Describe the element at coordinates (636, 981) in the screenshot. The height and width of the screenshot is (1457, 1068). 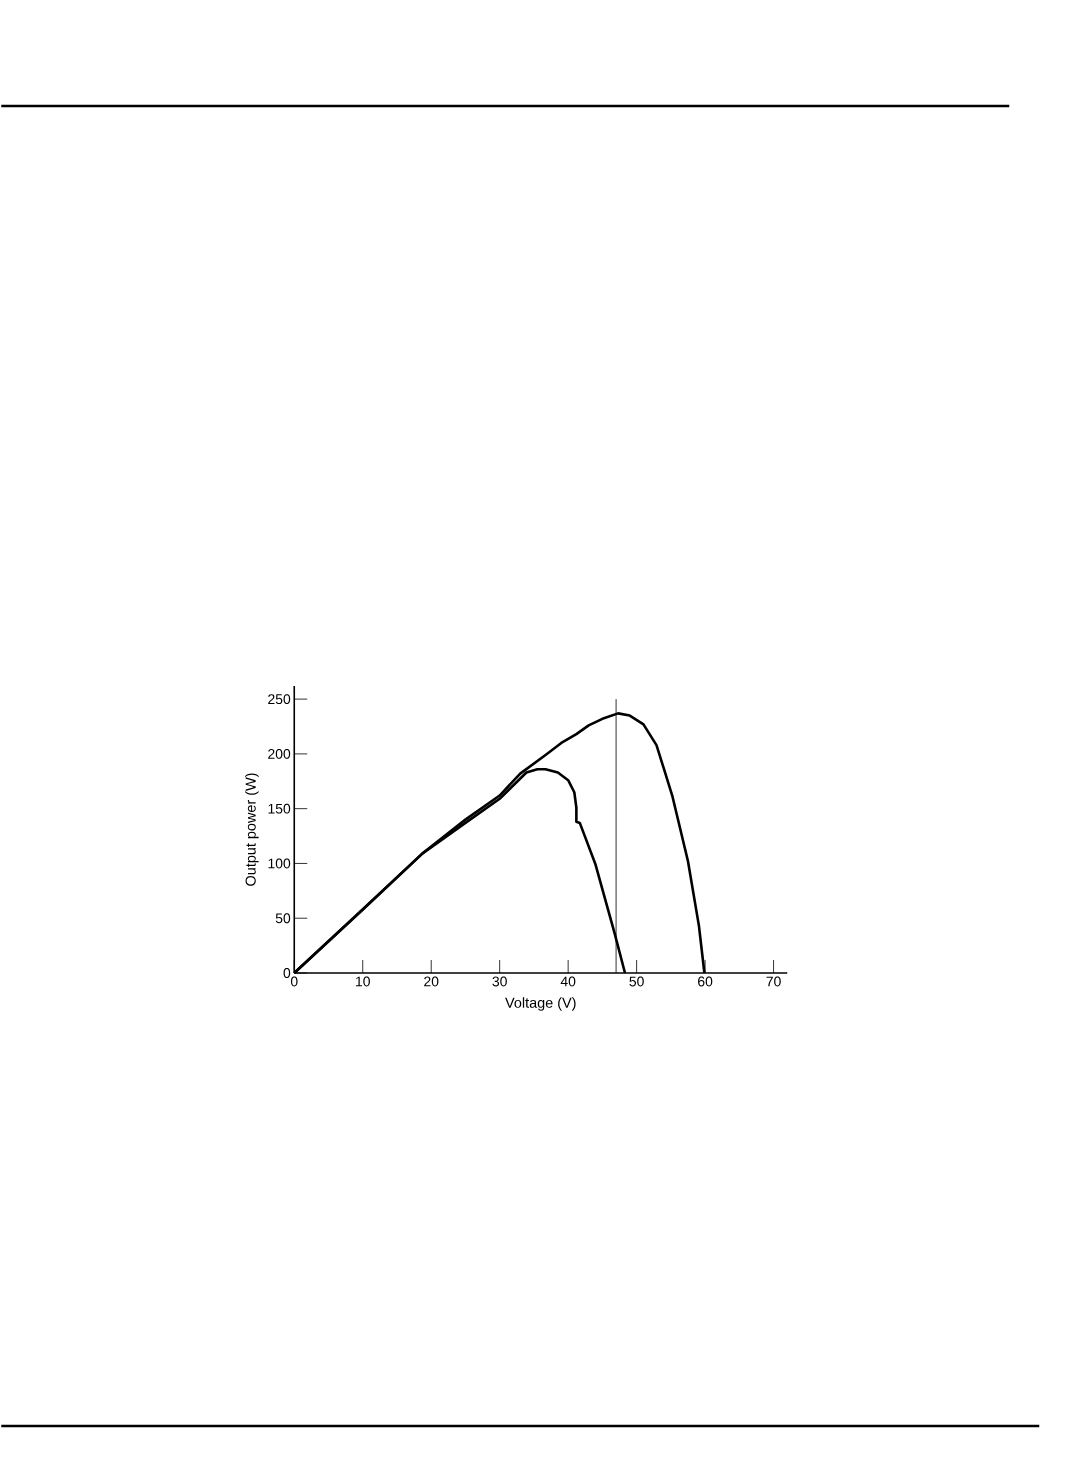
I see `x-tick-label: 50` at that location.